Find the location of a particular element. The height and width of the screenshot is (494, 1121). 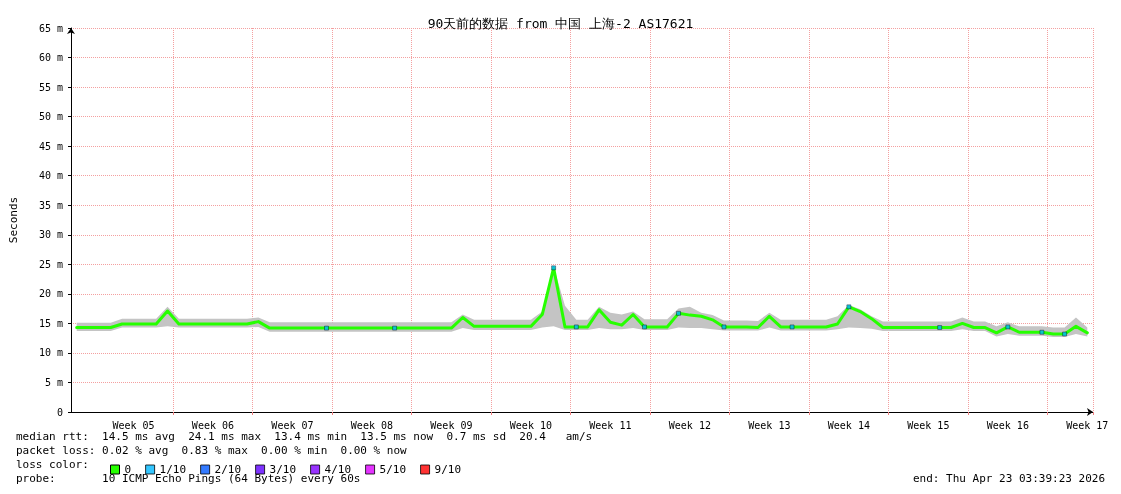

chart-title: 90天前的数据 from 中国 上海-2 AS17621 is located at coordinates (560, 23).